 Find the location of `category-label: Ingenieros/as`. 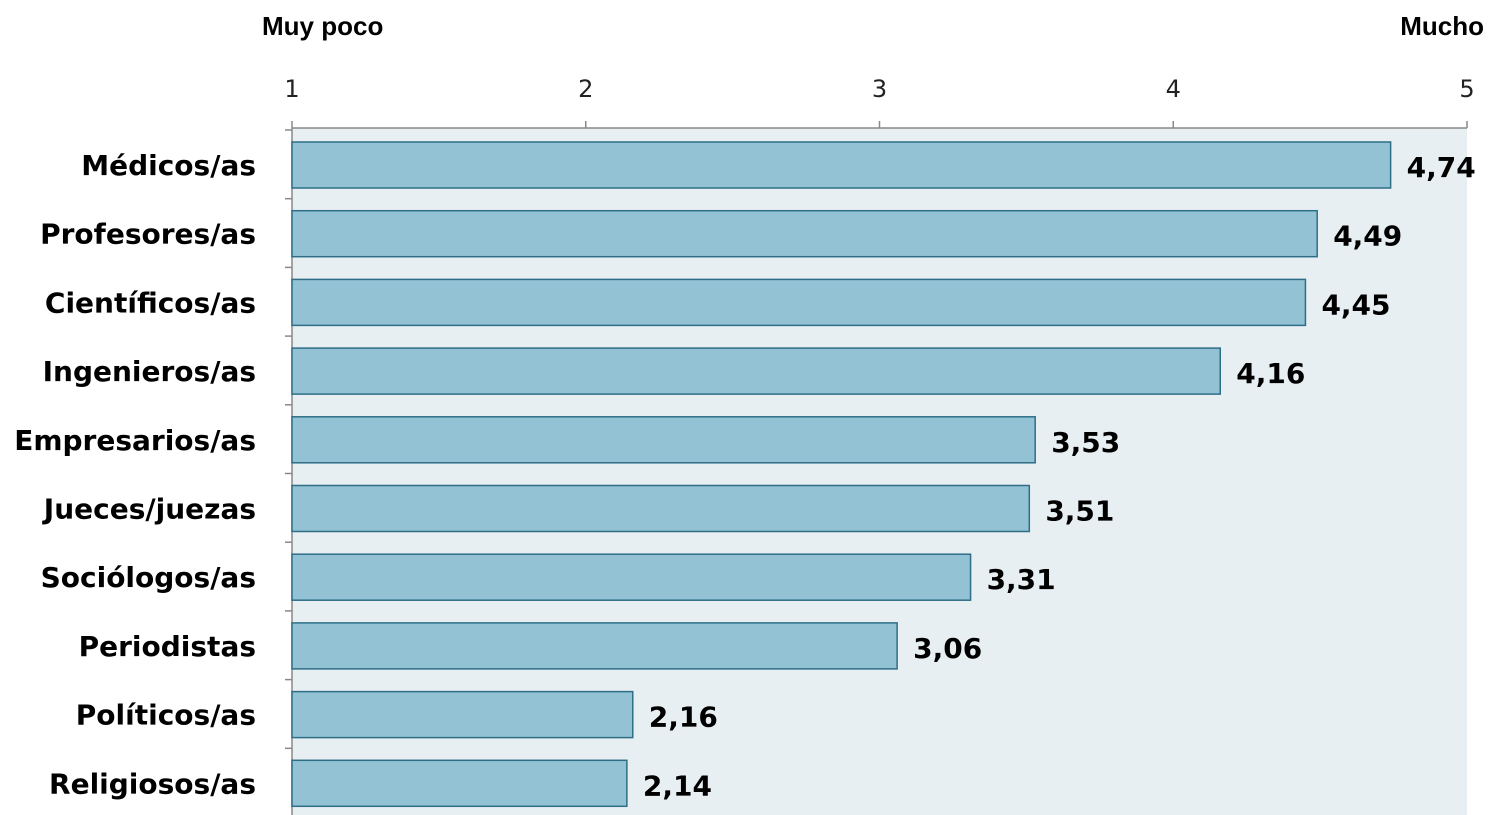

category-label: Ingenieros/as is located at coordinates (149, 371).